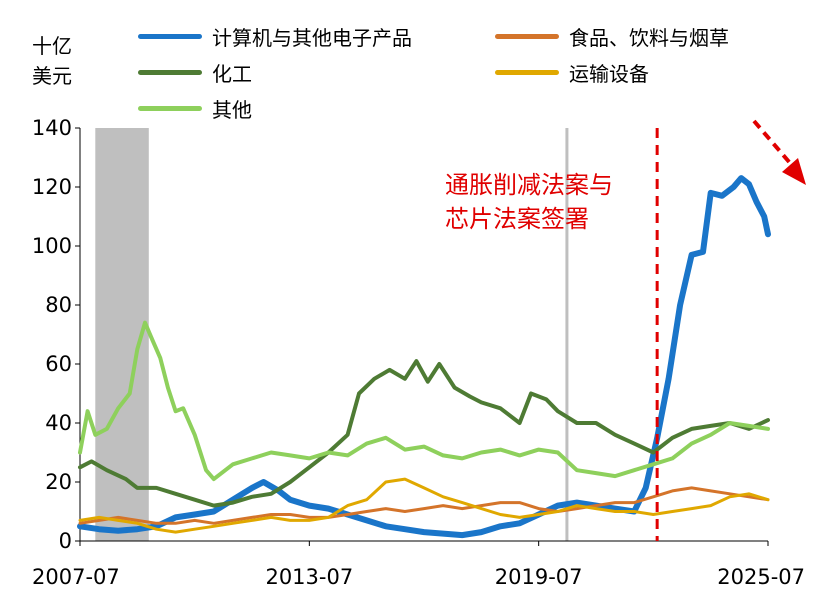 The height and width of the screenshot is (599, 837). I want to click on trend-arrow-shaft, so click(772, 142).